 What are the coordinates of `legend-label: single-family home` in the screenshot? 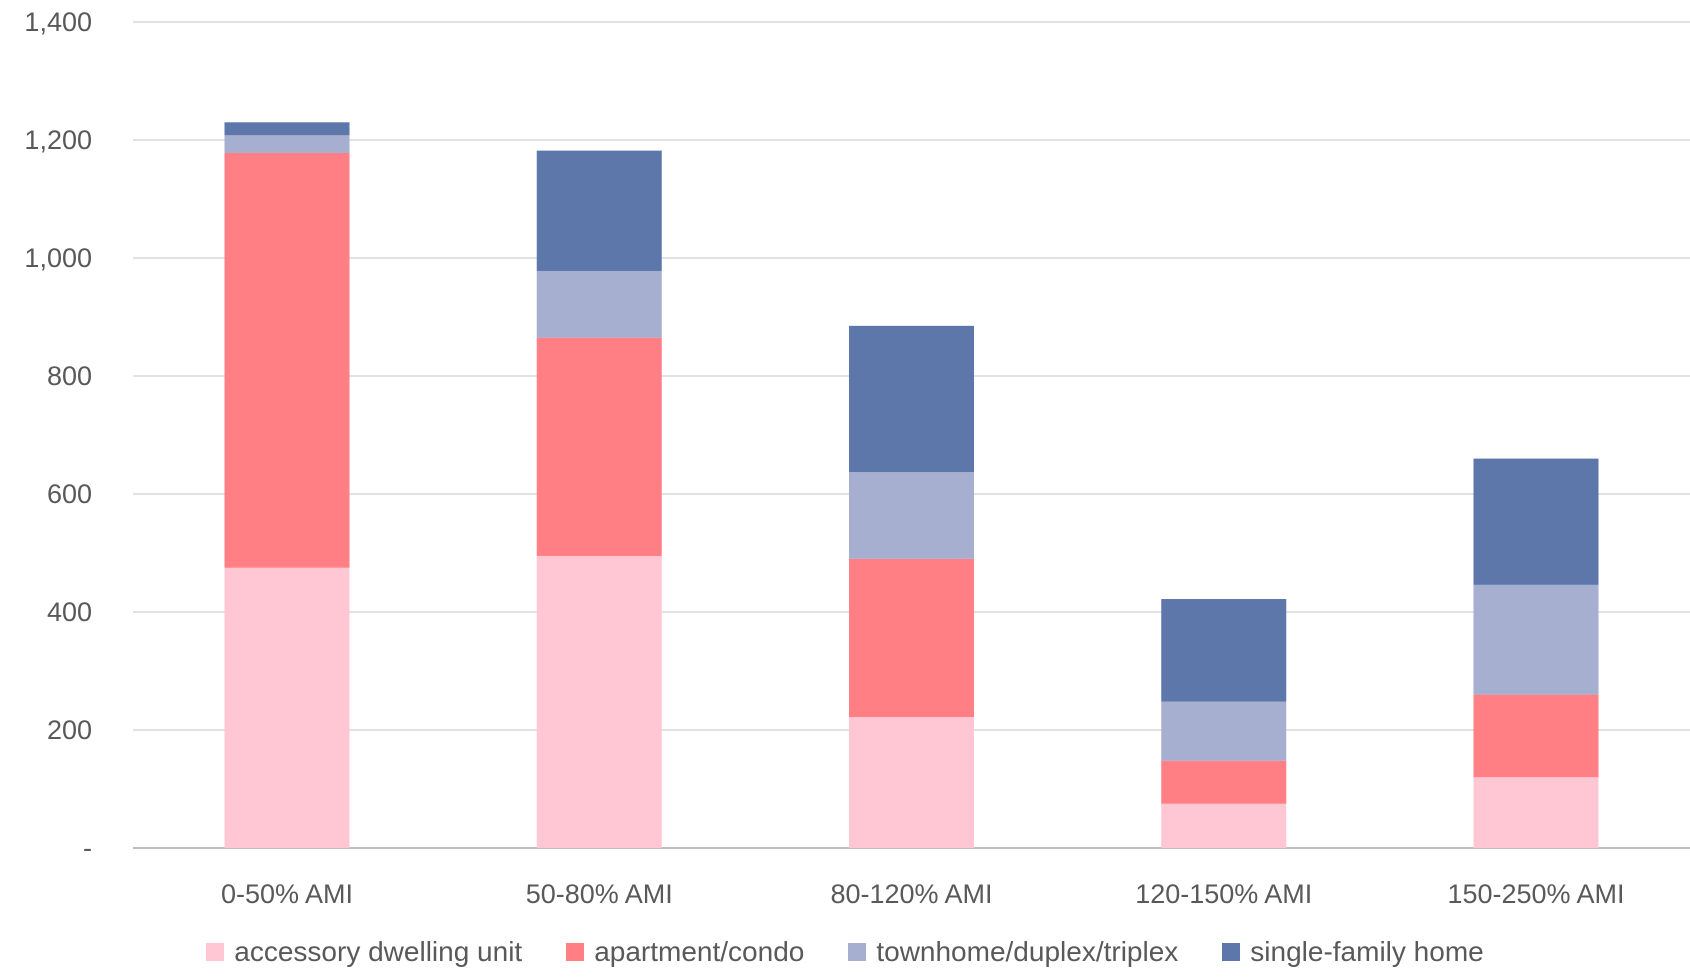 It's located at (1367, 951).